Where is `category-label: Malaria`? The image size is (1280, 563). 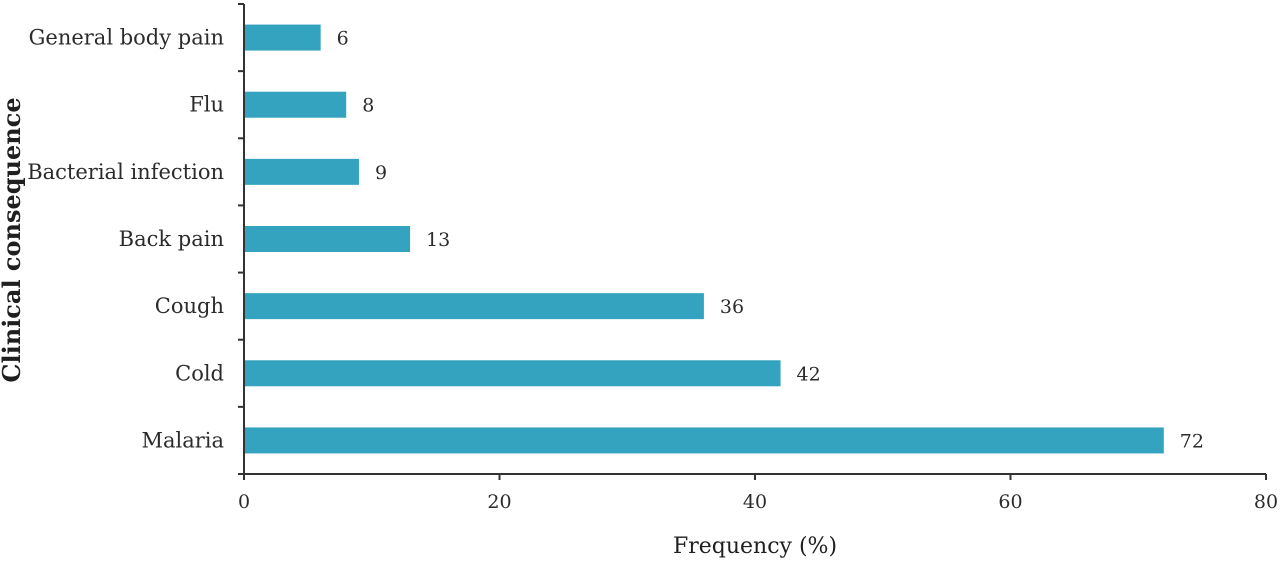
category-label: Malaria is located at coordinates (182, 440).